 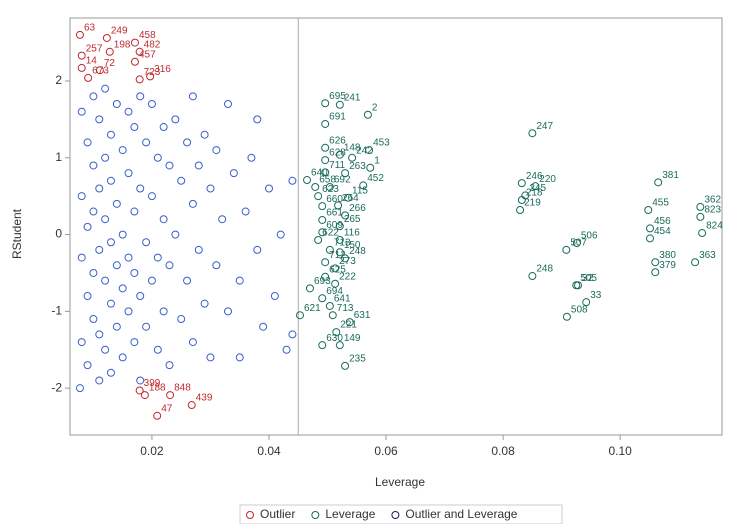 What do you see at coordinates (58, 80) in the screenshot?
I see `y-tick-label: 2` at bounding box center [58, 80].